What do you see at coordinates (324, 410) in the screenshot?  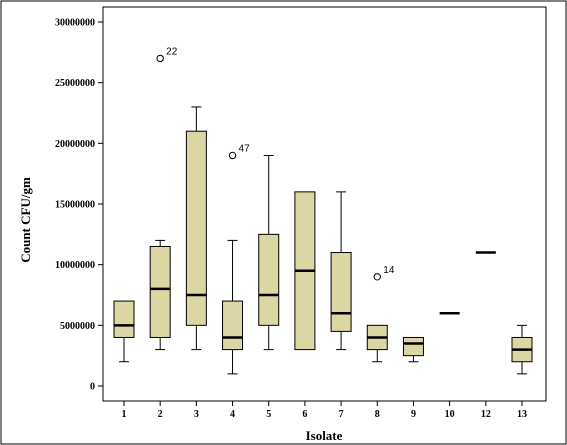 I see `x-axis: 1 2 3 4 5 6 7 8 9 10 12 13` at bounding box center [324, 410].